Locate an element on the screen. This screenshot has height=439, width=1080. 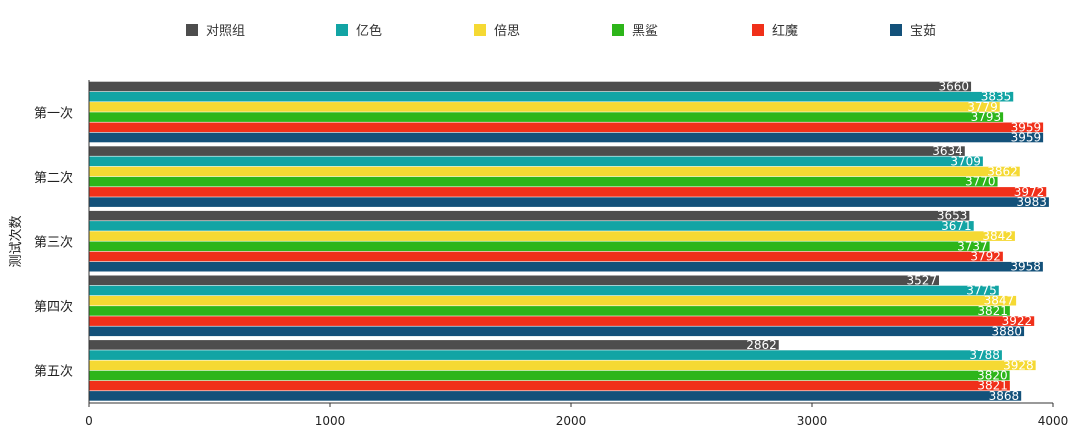
data-label: 3958 is located at coordinates (1025, 267).